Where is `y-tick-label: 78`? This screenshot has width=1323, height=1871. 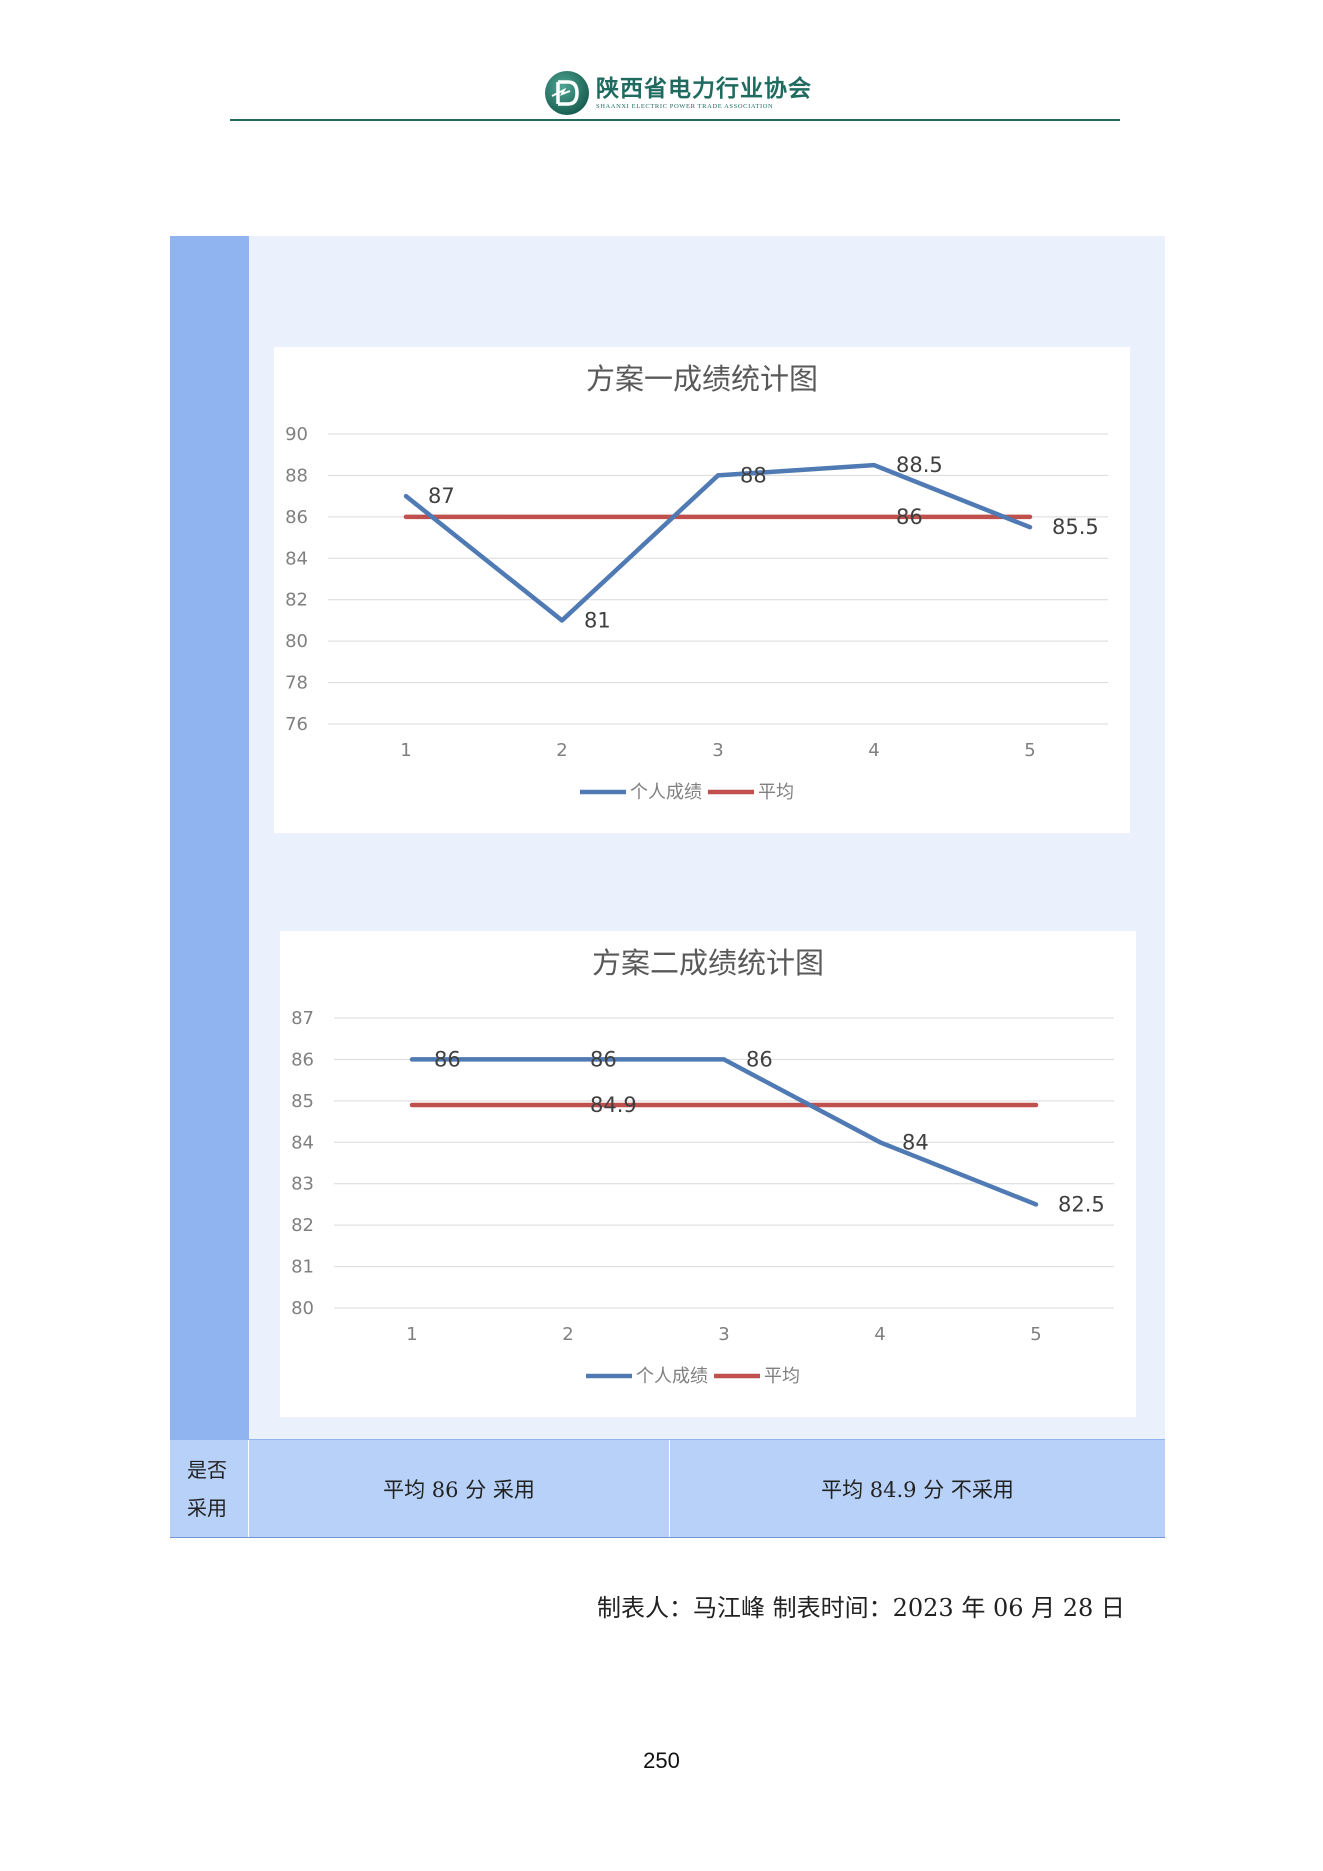
y-tick-label: 78 is located at coordinates (296, 683).